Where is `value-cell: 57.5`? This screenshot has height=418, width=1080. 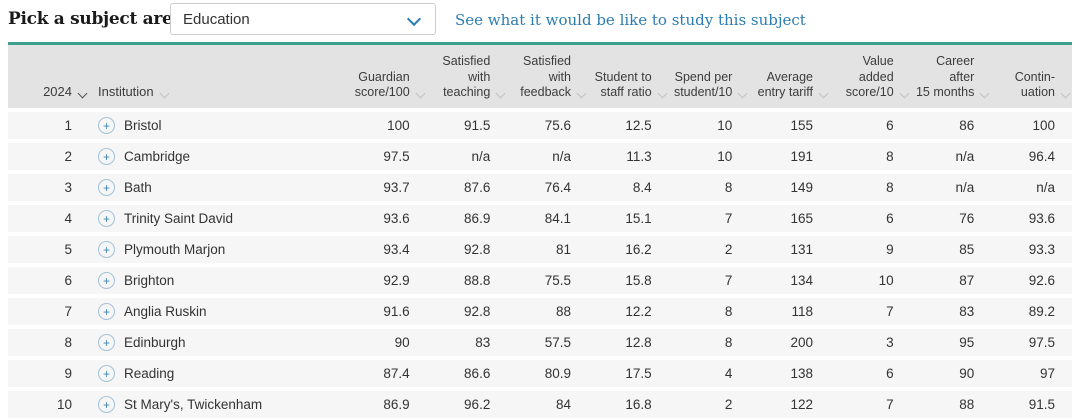 value-cell: 57.5 is located at coordinates (557, 342).